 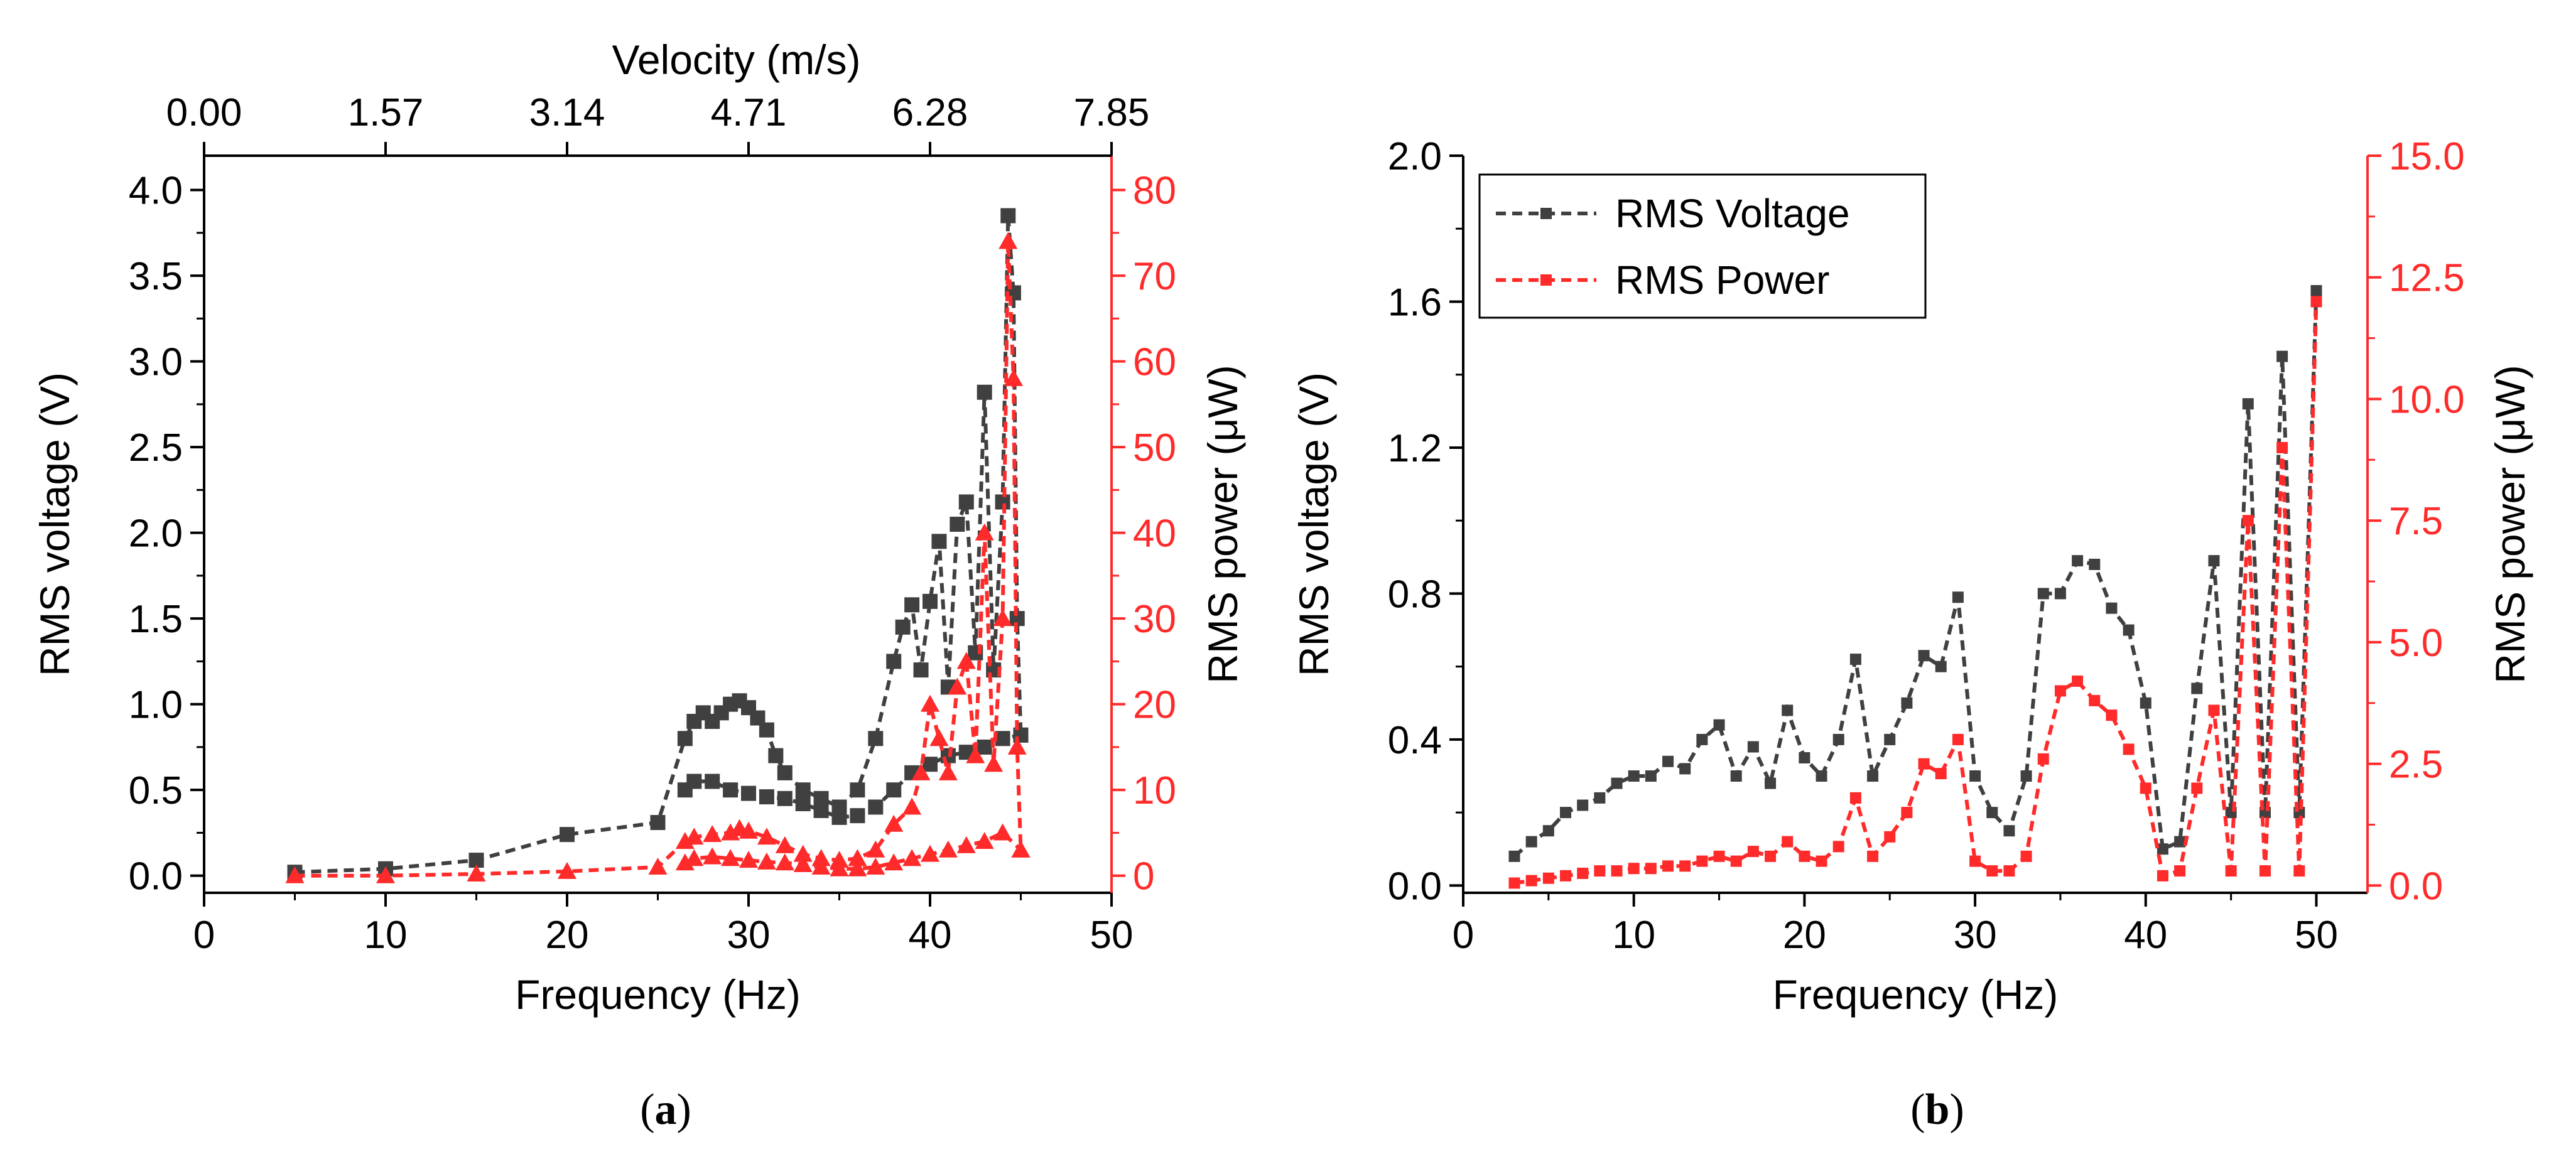 I want to click on panel-label-letter: b, so click(x=1937, y=1110).